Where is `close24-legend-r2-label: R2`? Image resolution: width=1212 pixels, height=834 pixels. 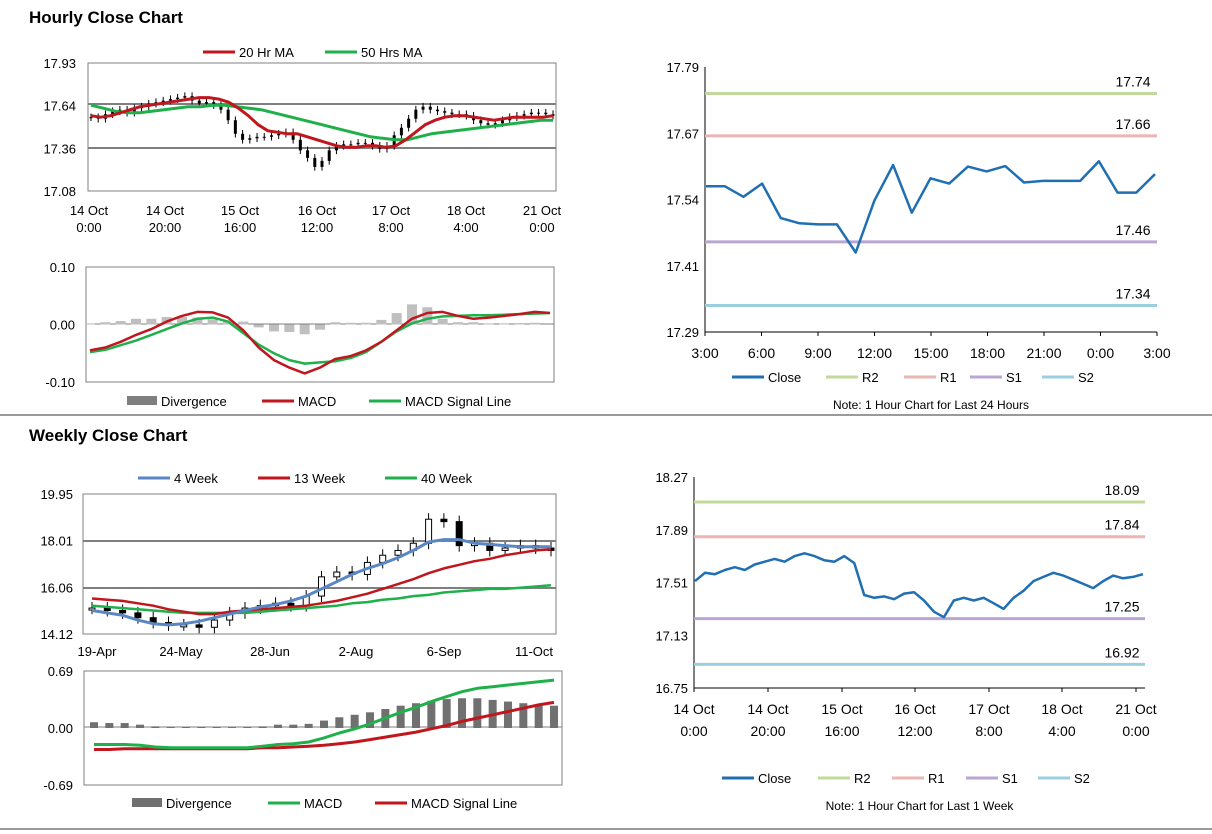
close24-legend-r2-label: R2 is located at coordinates (870, 377).